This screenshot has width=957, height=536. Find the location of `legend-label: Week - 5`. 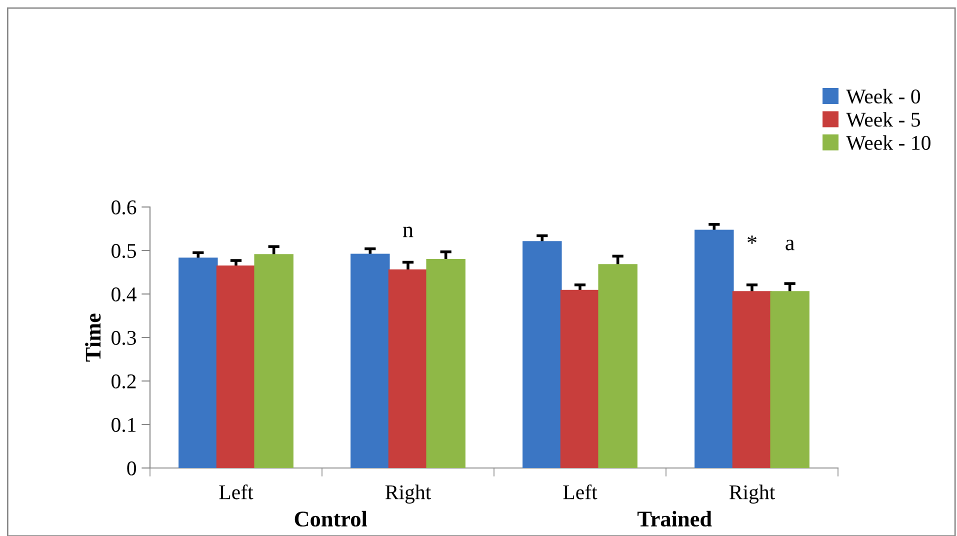

legend-label: Week - 5 is located at coordinates (883, 119).